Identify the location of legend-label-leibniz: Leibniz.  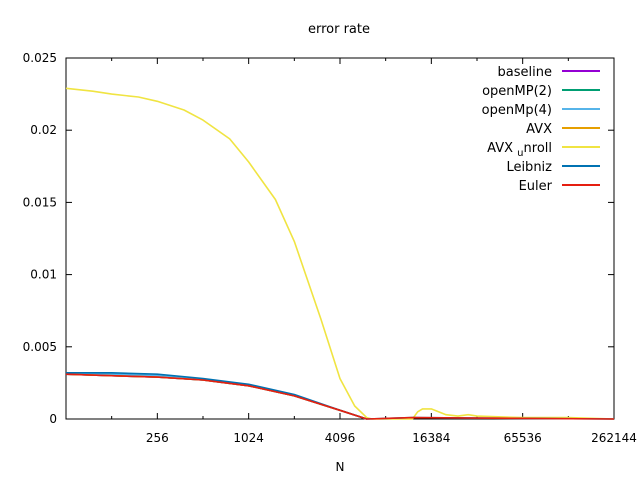
(529, 167).